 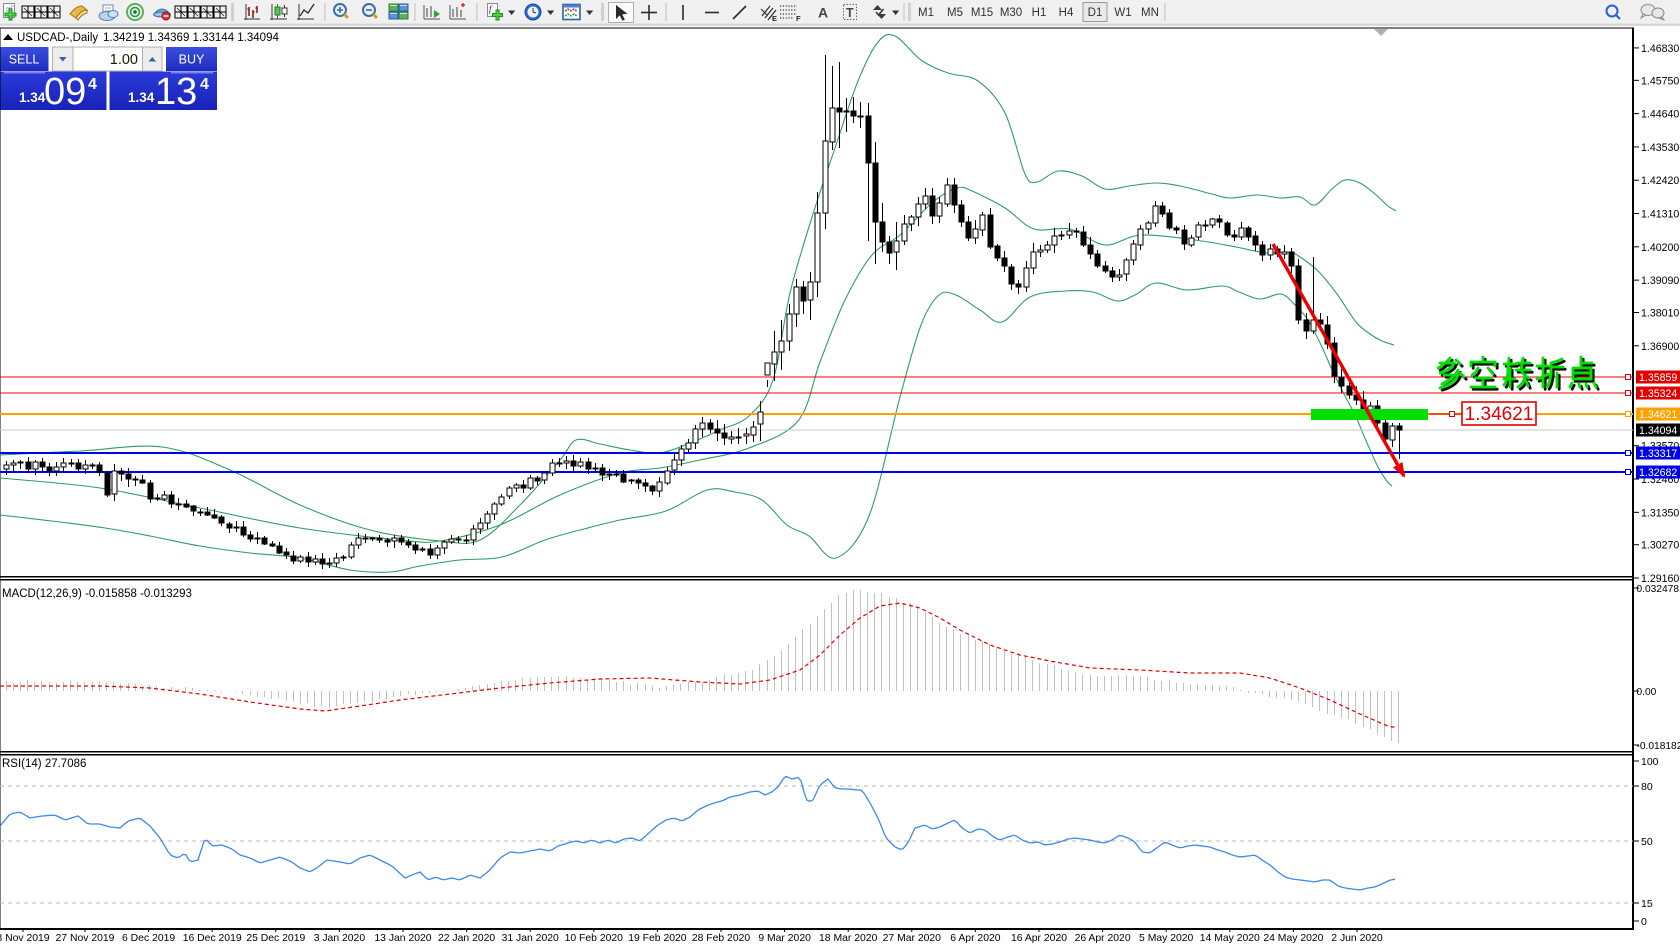 I want to click on svg-text: 1.42420, so click(x=1660, y=181).